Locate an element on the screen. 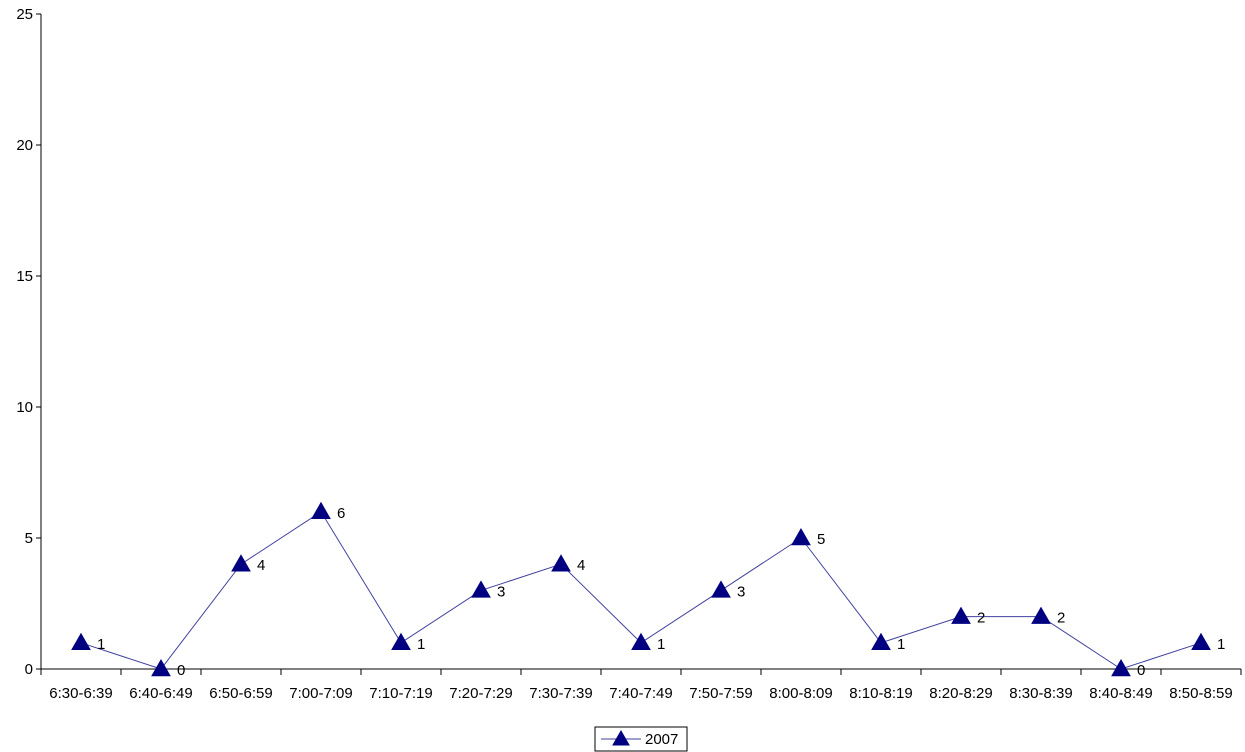  x-tick-label: 7:30-7:39 is located at coordinates (560, 693).